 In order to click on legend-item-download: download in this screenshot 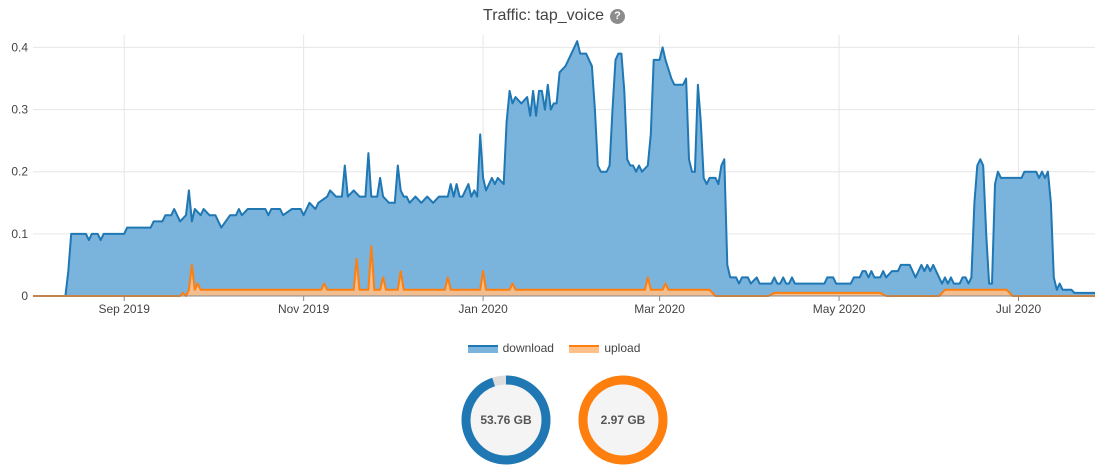, I will do `click(510, 348)`.